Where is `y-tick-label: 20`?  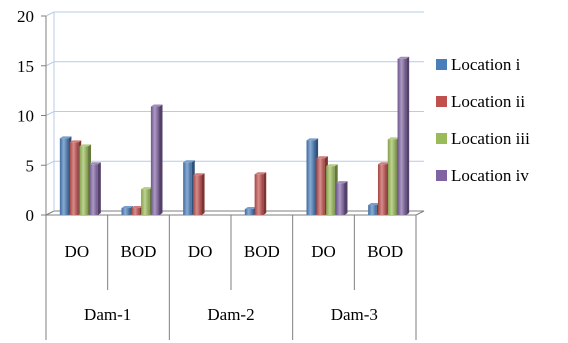
y-tick-label: 20 is located at coordinates (25, 16).